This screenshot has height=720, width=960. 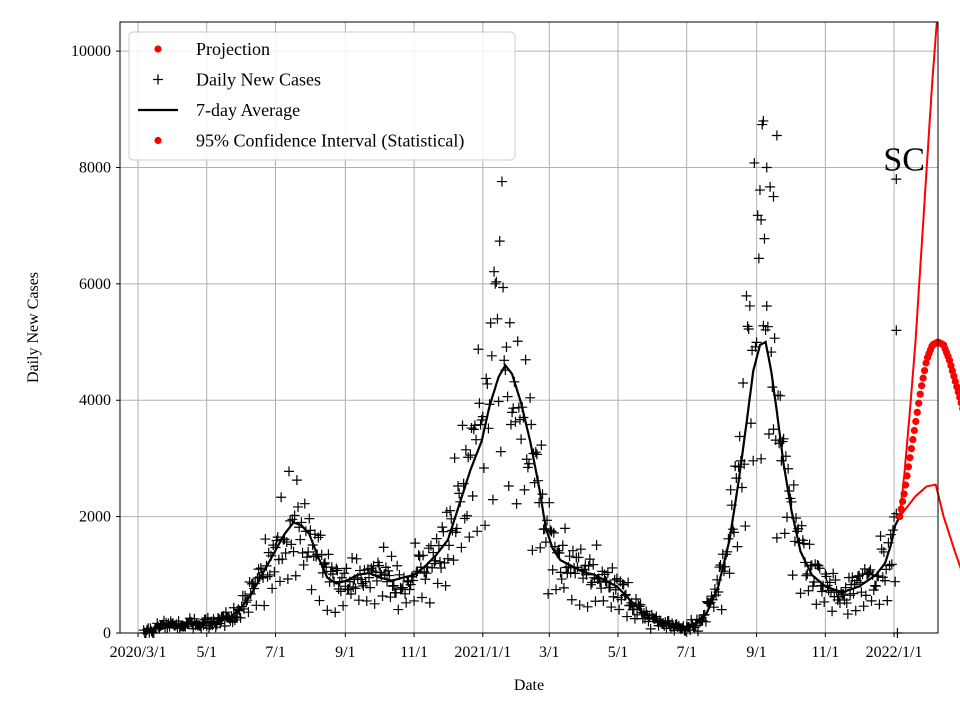 I want to click on x-tick-label: 2021/1/1, so click(x=482, y=652).